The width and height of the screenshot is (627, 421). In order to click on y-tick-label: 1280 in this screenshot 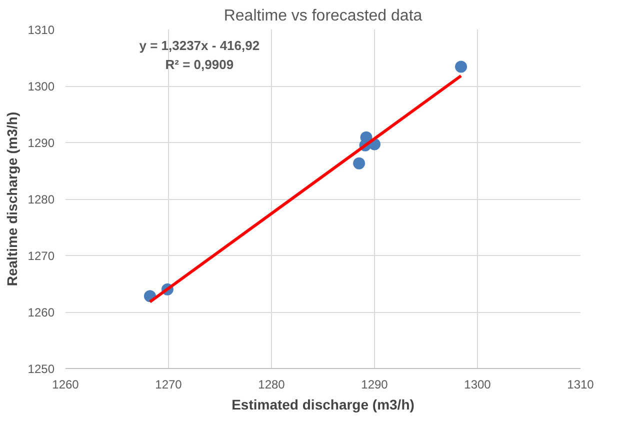, I will do `click(41, 199)`.